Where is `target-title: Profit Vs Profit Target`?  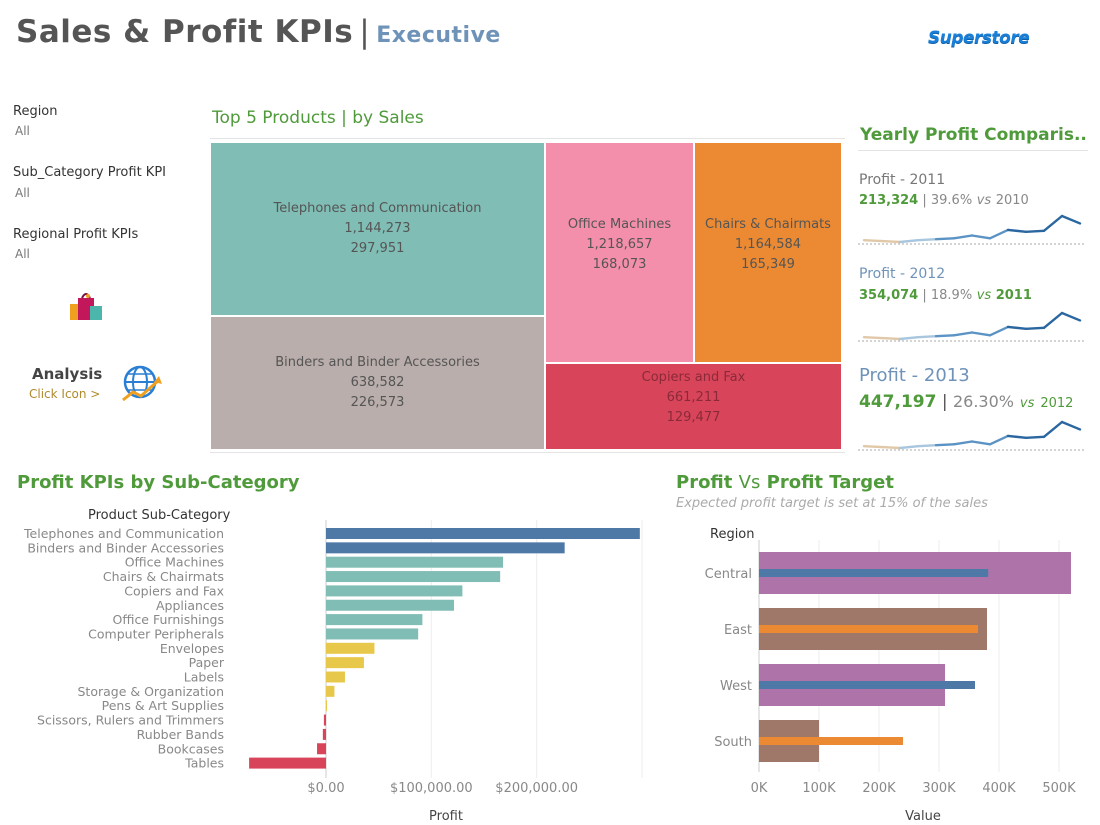 target-title: Profit Vs Profit Target is located at coordinates (785, 482).